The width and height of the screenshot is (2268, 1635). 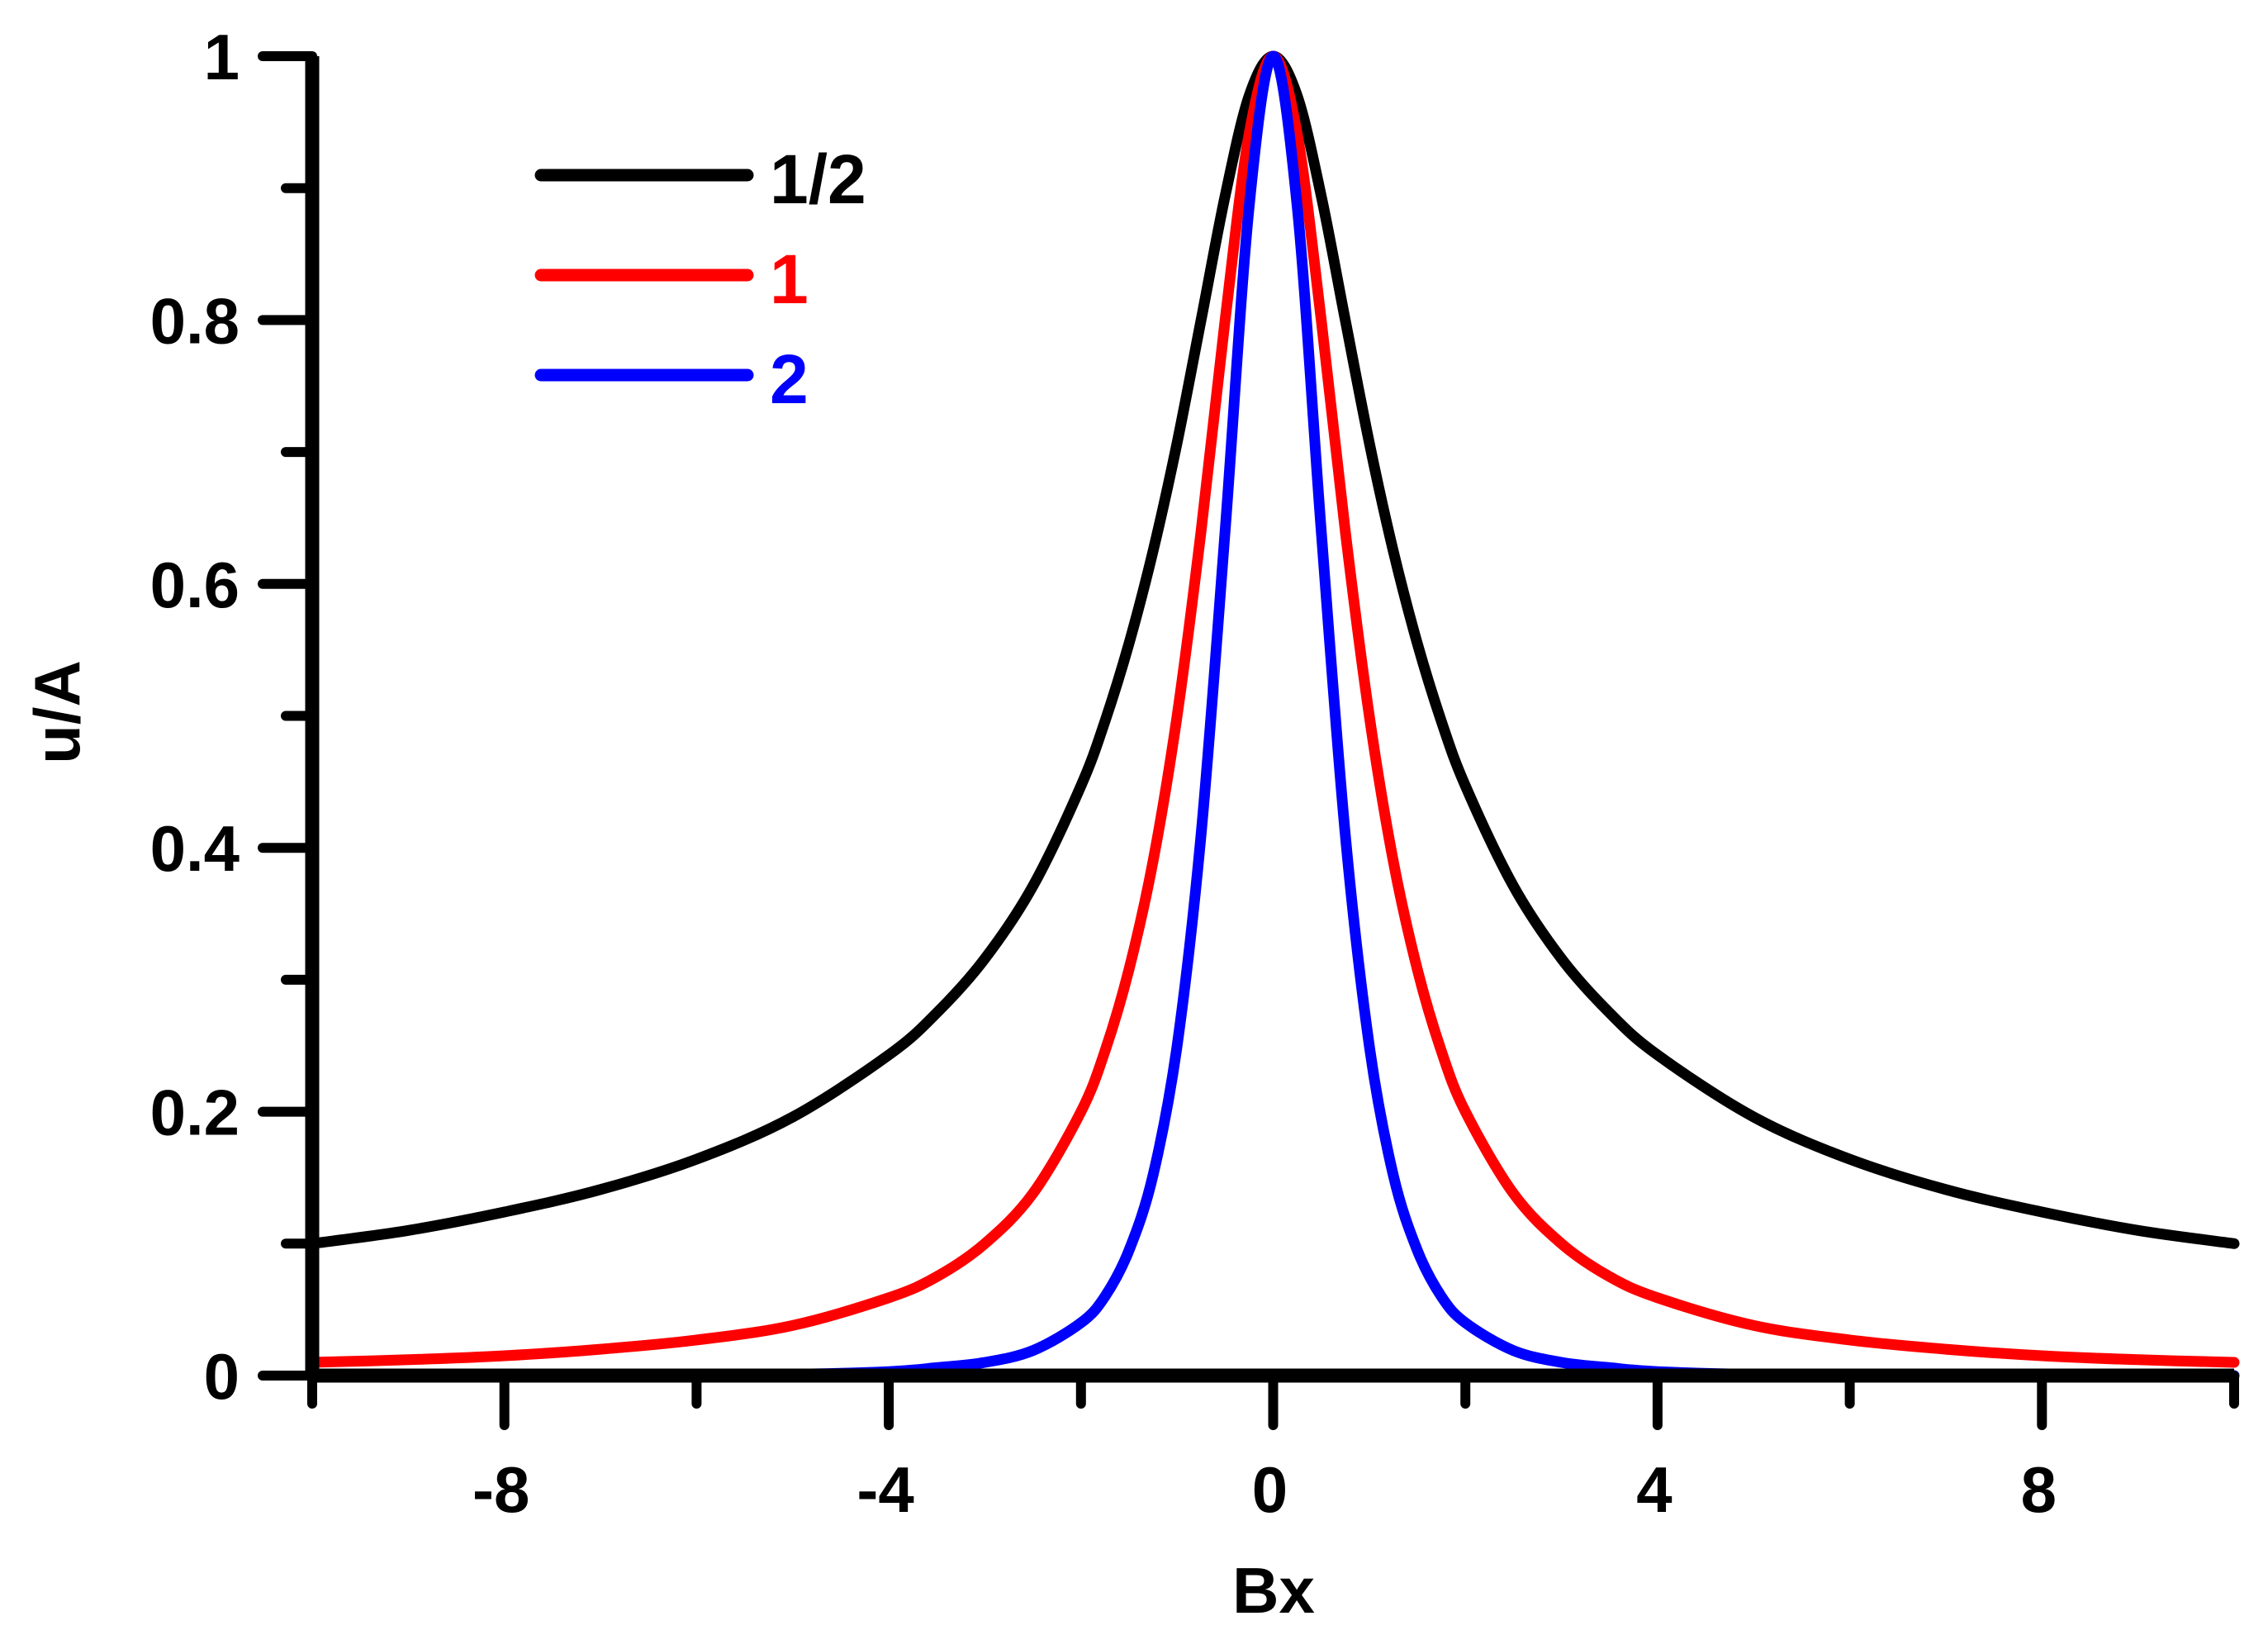 I want to click on y-tick-label: 0.4, so click(x=195, y=848).